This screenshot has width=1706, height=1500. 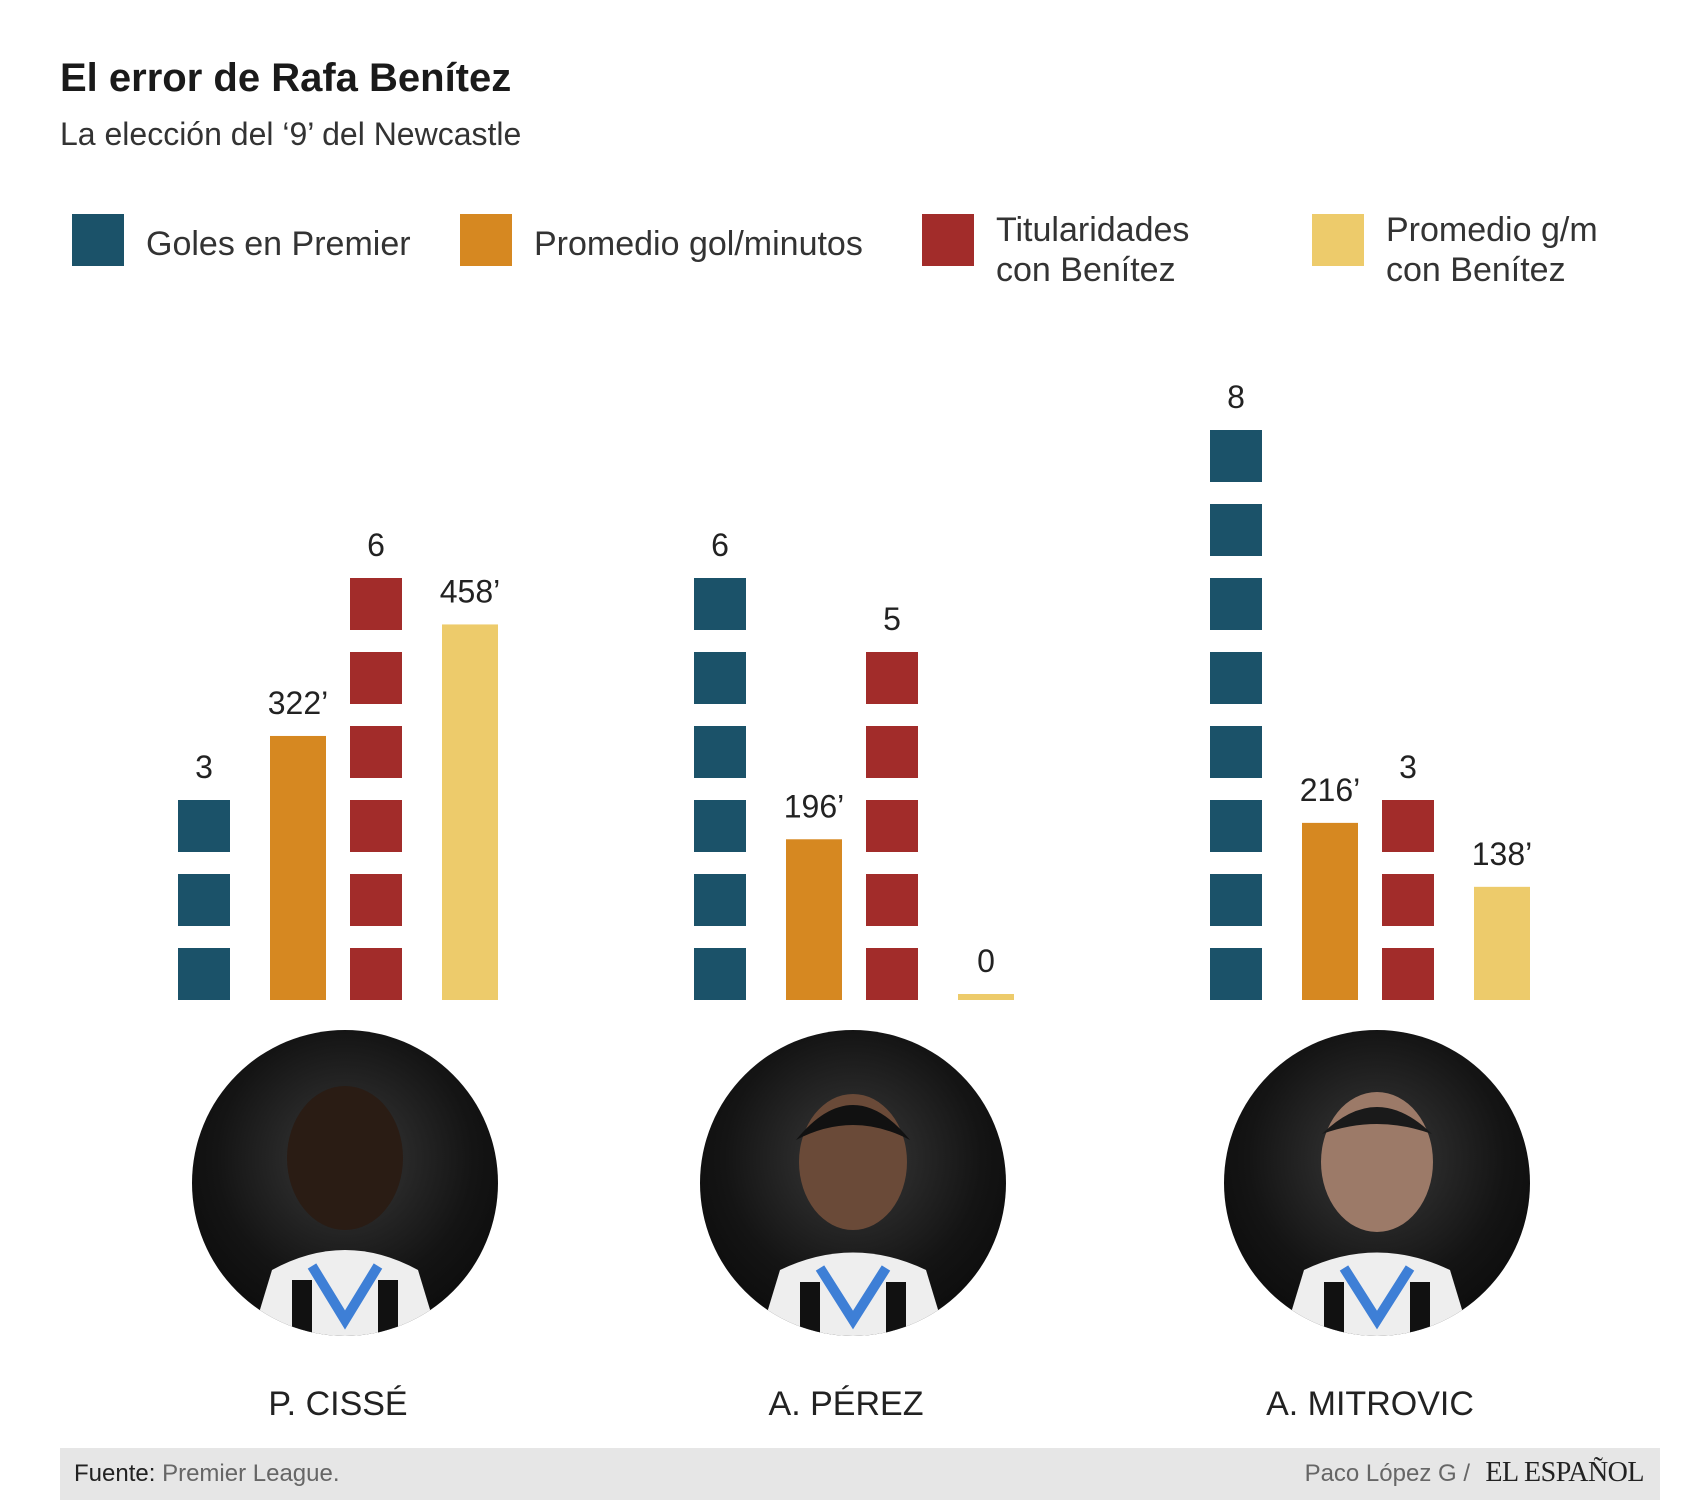 I want to click on label-promedio-perez: 196’, so click(x=814, y=806).